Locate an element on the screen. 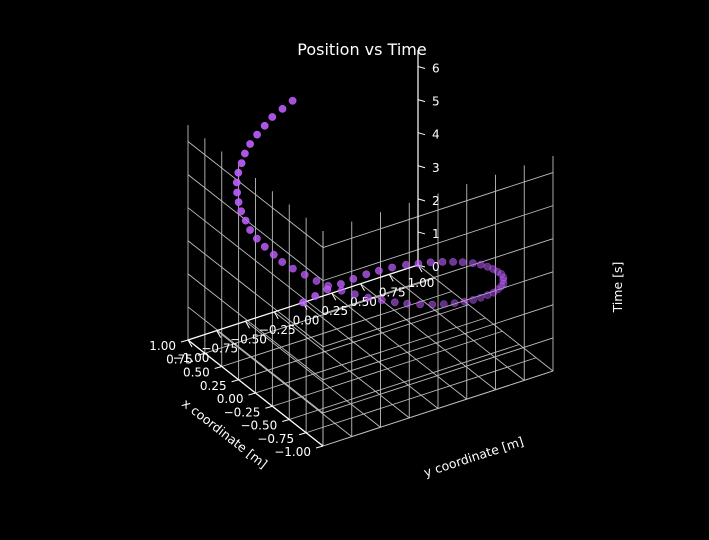 The image size is (709, 540). z-tick-label: 4 is located at coordinates (436, 135).